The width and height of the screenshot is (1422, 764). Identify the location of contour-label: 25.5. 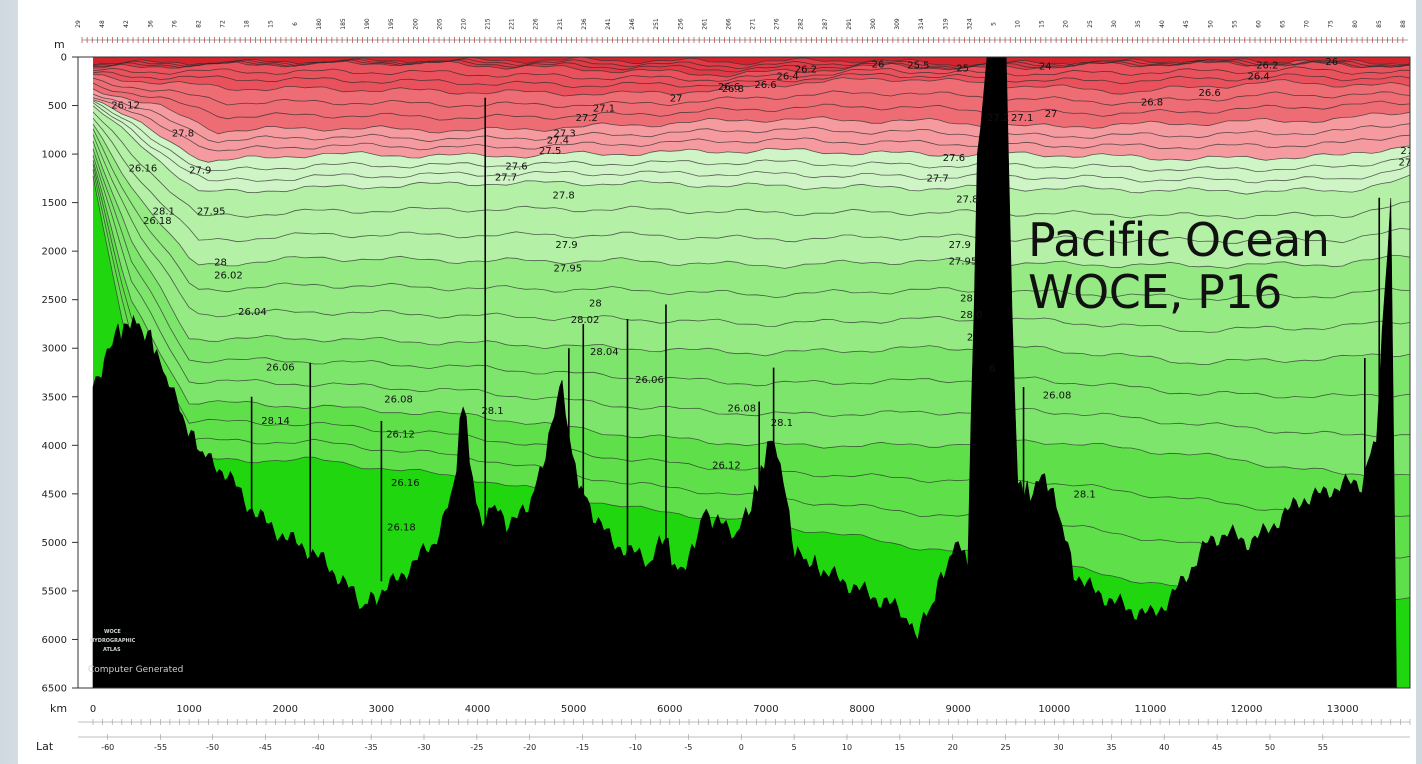
(918, 66).